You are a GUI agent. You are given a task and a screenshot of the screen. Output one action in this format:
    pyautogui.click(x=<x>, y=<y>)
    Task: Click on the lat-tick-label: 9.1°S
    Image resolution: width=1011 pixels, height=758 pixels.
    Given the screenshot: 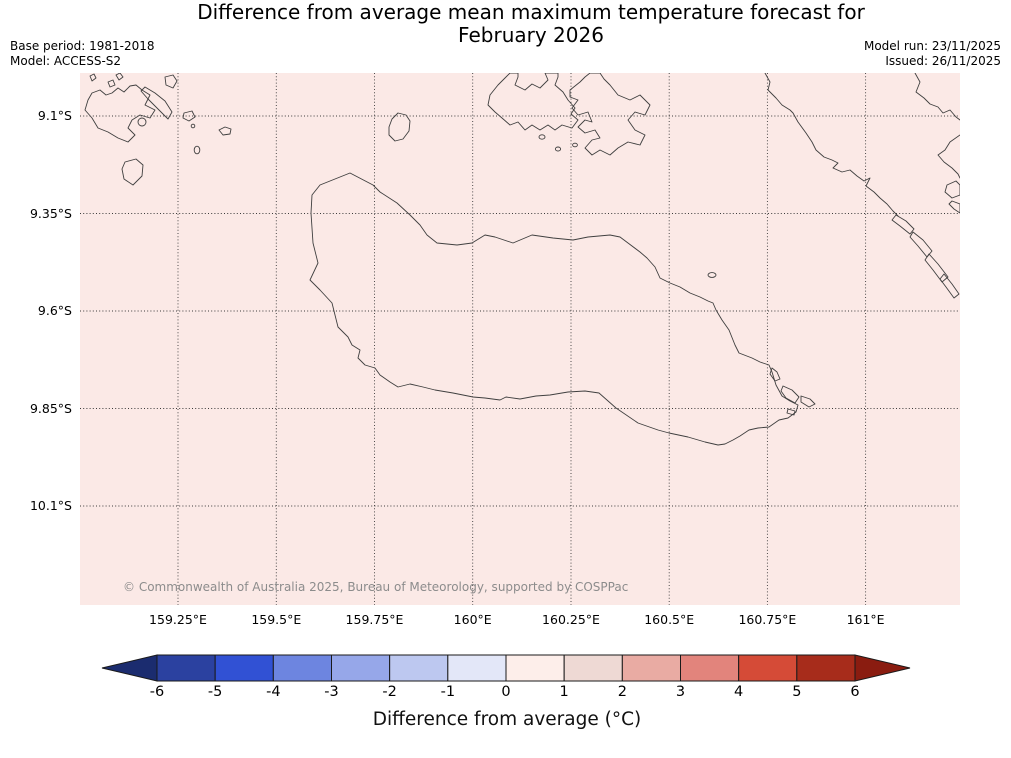 What is the action you would take?
    pyautogui.click(x=54, y=115)
    